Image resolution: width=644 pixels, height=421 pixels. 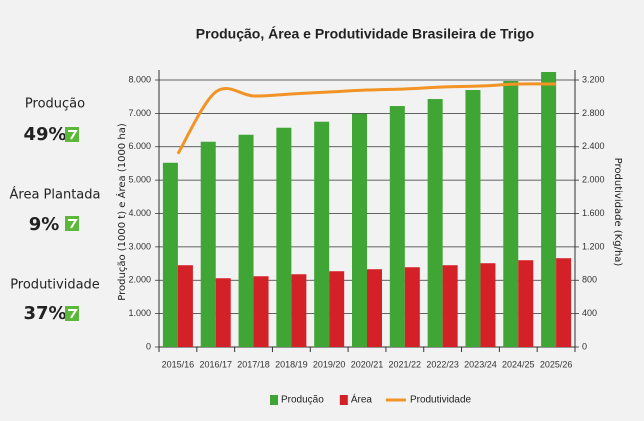 I want to click on y2-tick-label: 2.000, so click(x=593, y=180).